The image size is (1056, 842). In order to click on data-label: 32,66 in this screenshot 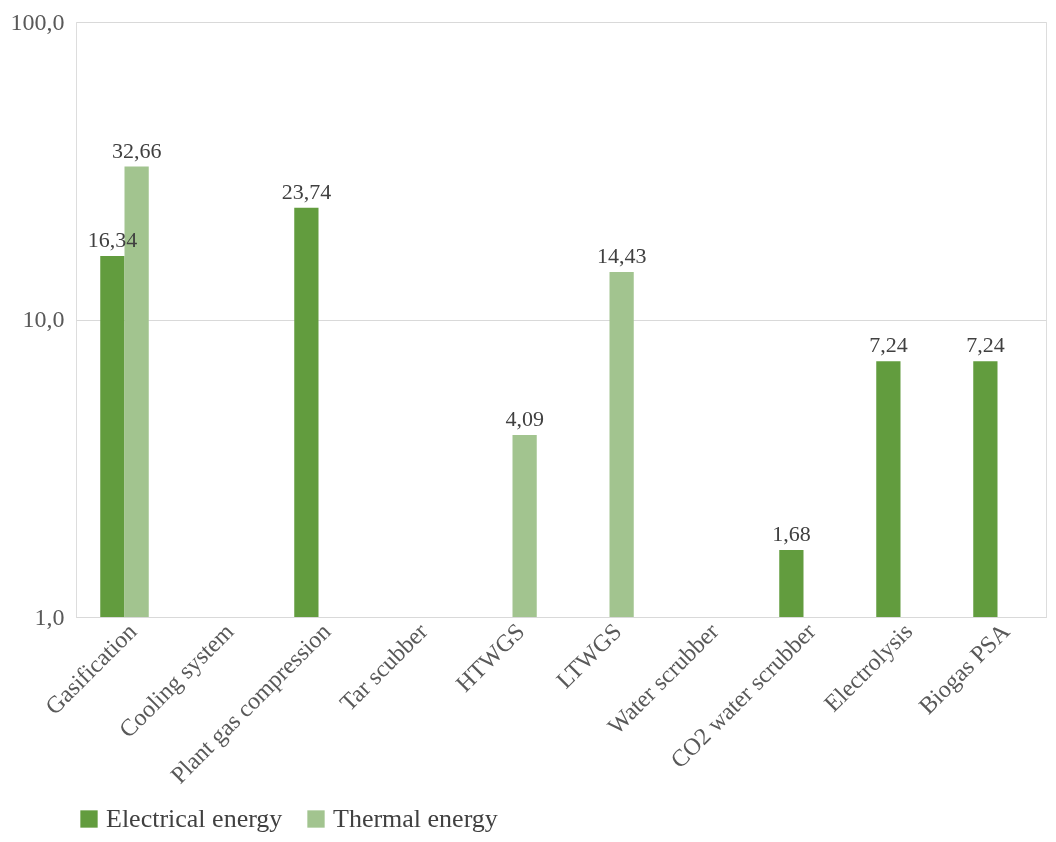, I will do `click(136, 150)`.